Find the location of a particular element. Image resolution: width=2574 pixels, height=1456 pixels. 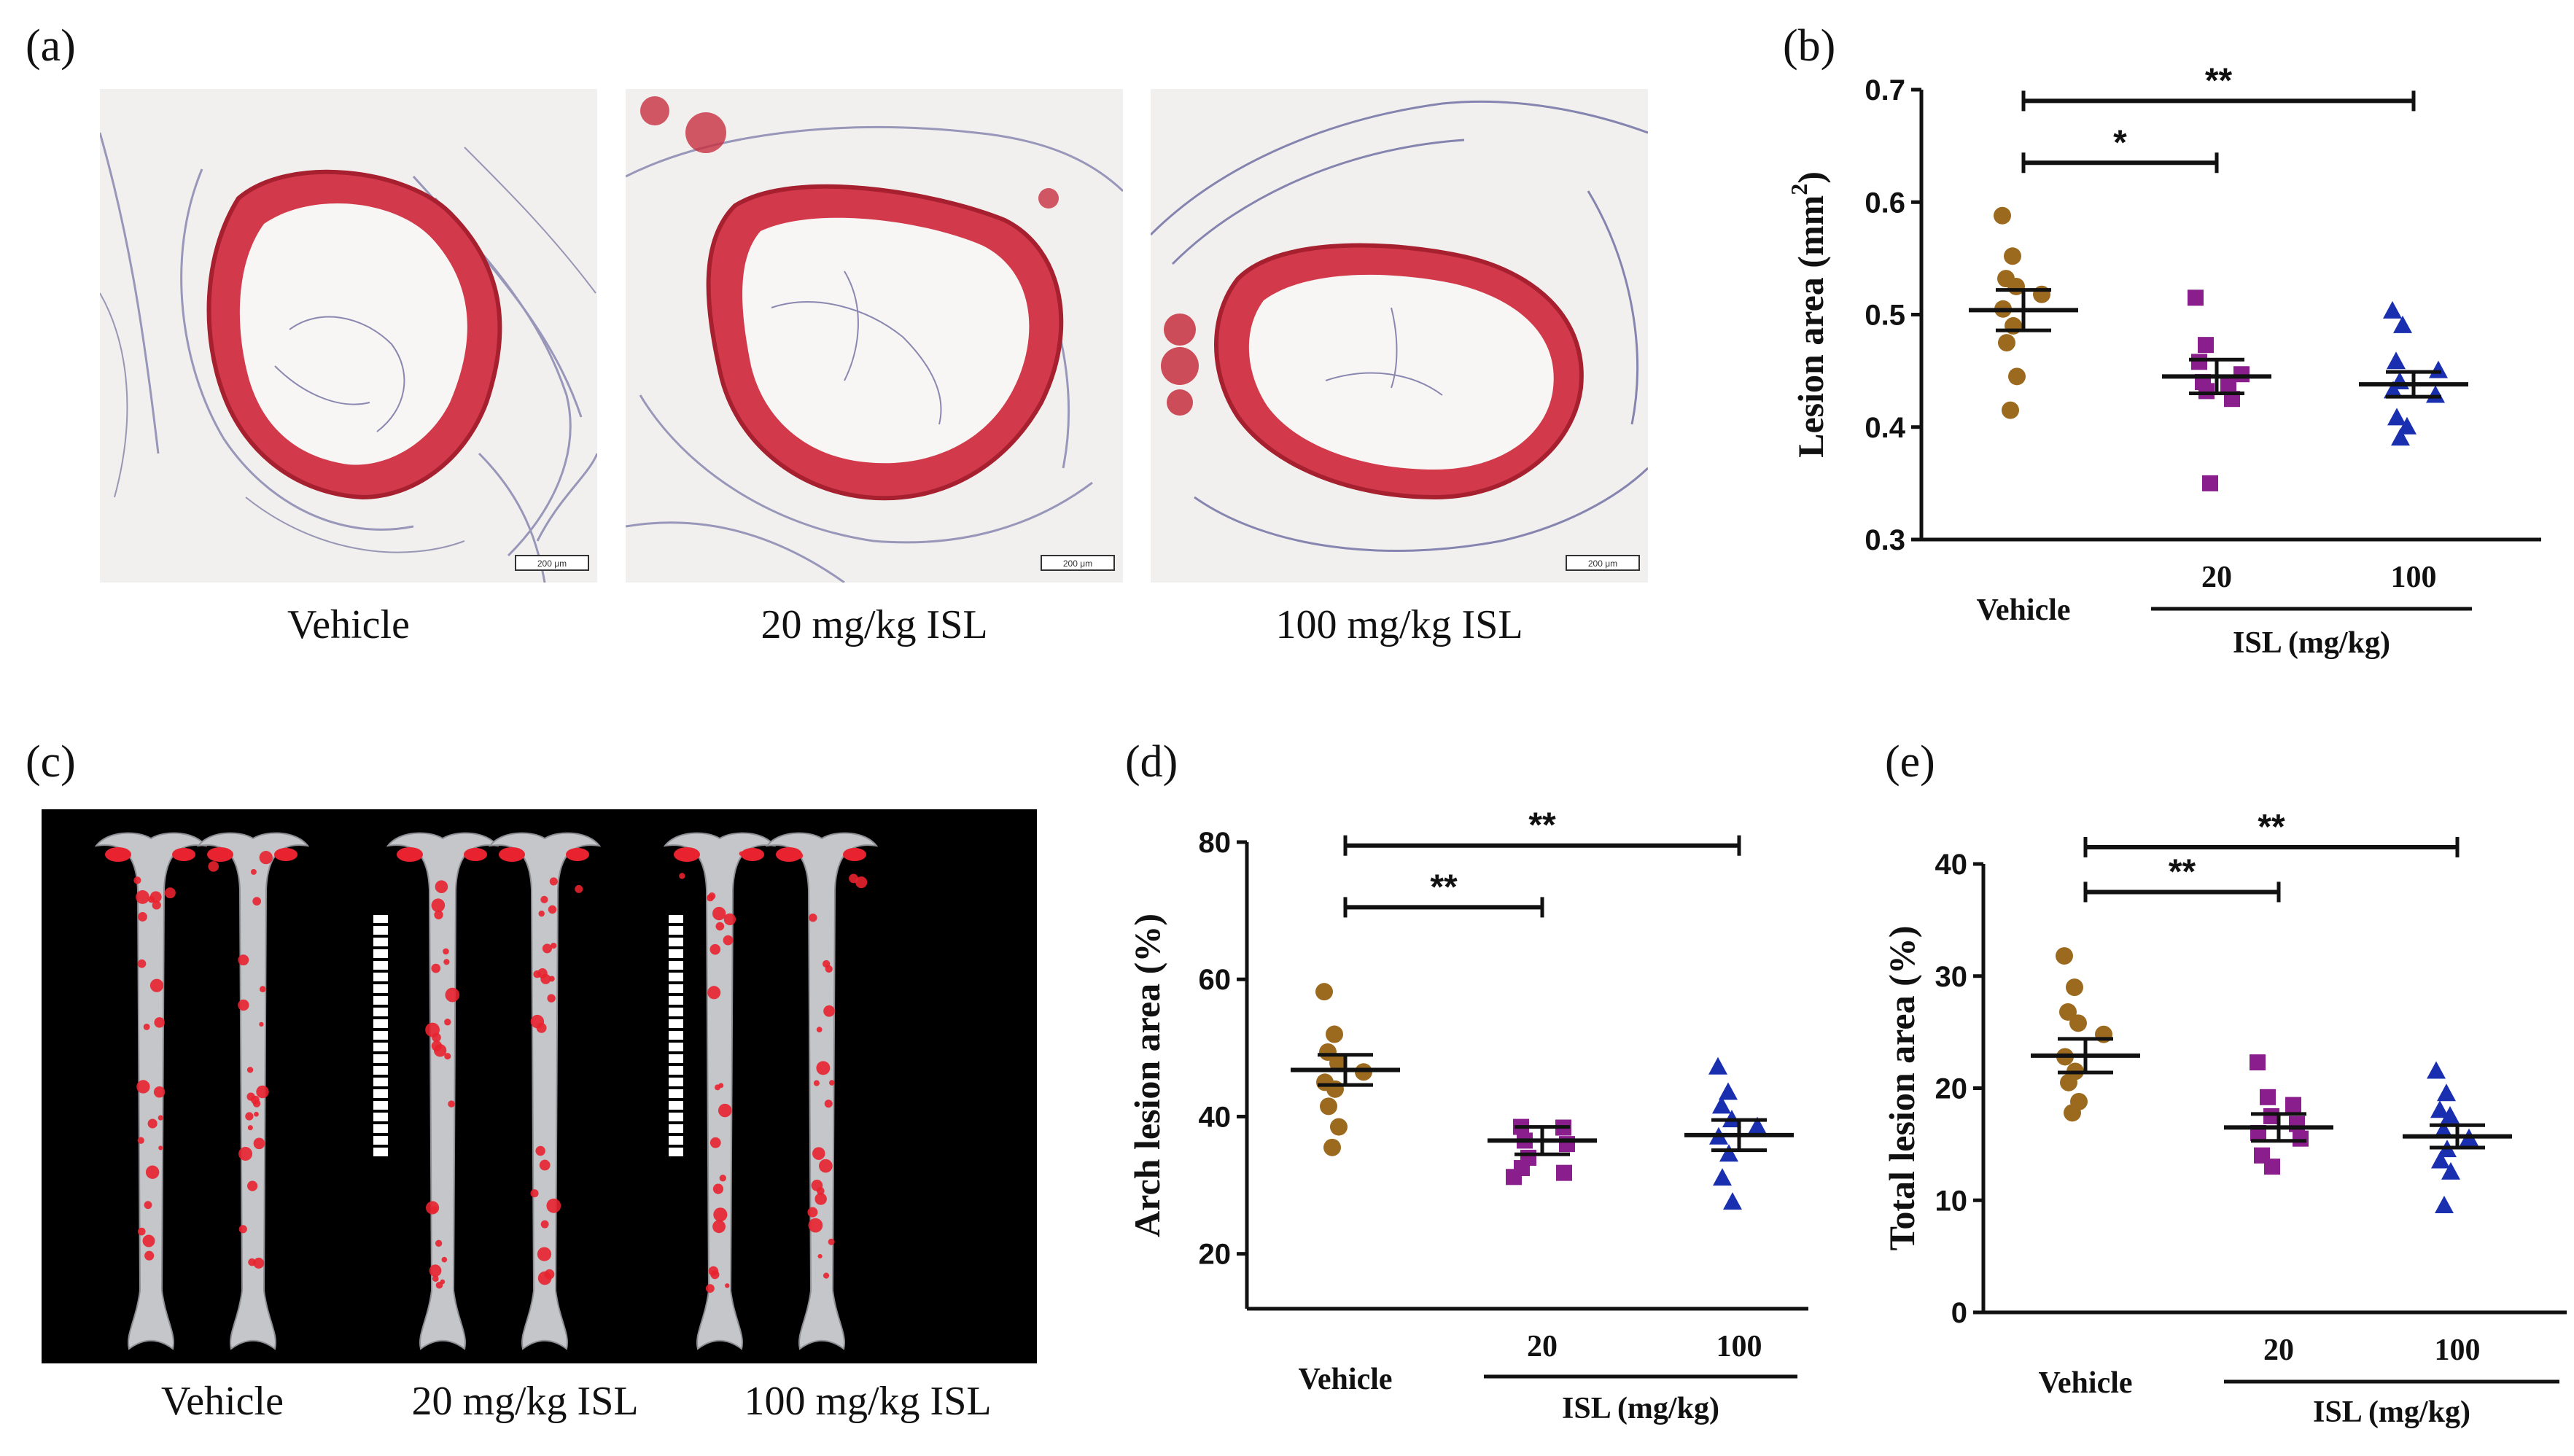

caption-a-isl100: 100 mg/kg ISL is located at coordinates (1399, 624).